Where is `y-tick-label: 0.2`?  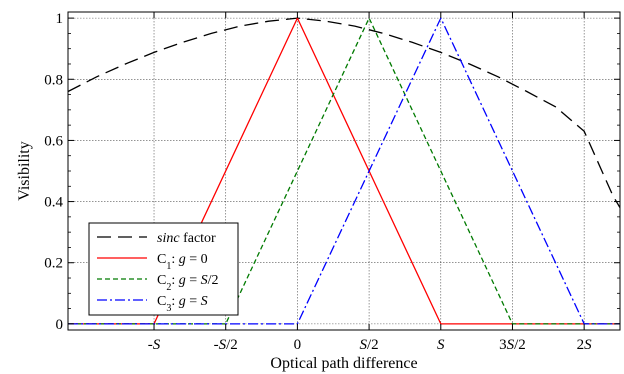 y-tick-label: 0.2 is located at coordinates (53, 264).